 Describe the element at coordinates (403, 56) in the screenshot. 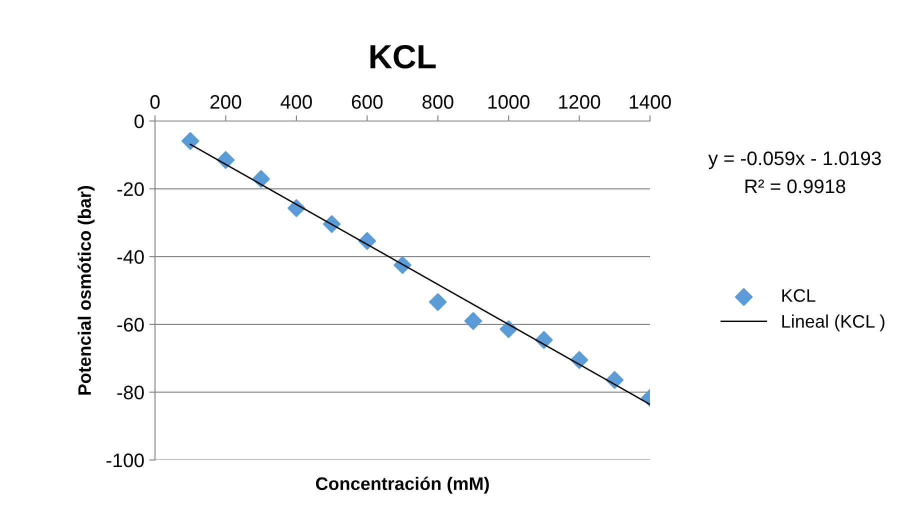

I see `chart-title: KCL` at that location.